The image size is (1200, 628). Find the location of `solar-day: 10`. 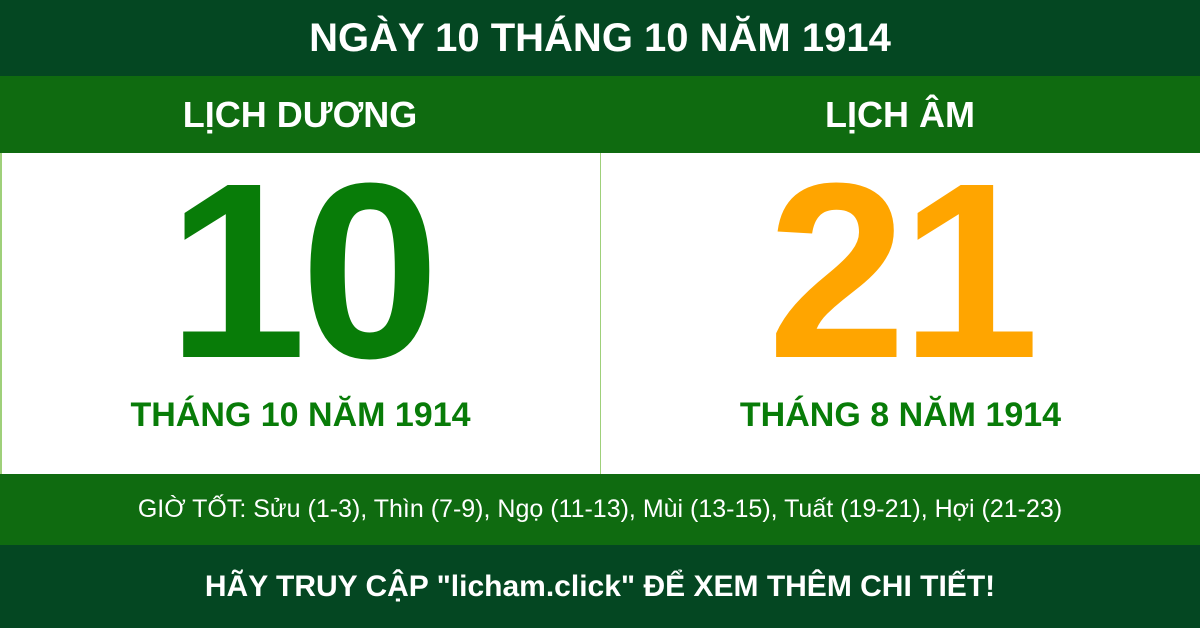

solar-day: 10 is located at coordinates (303, 270).